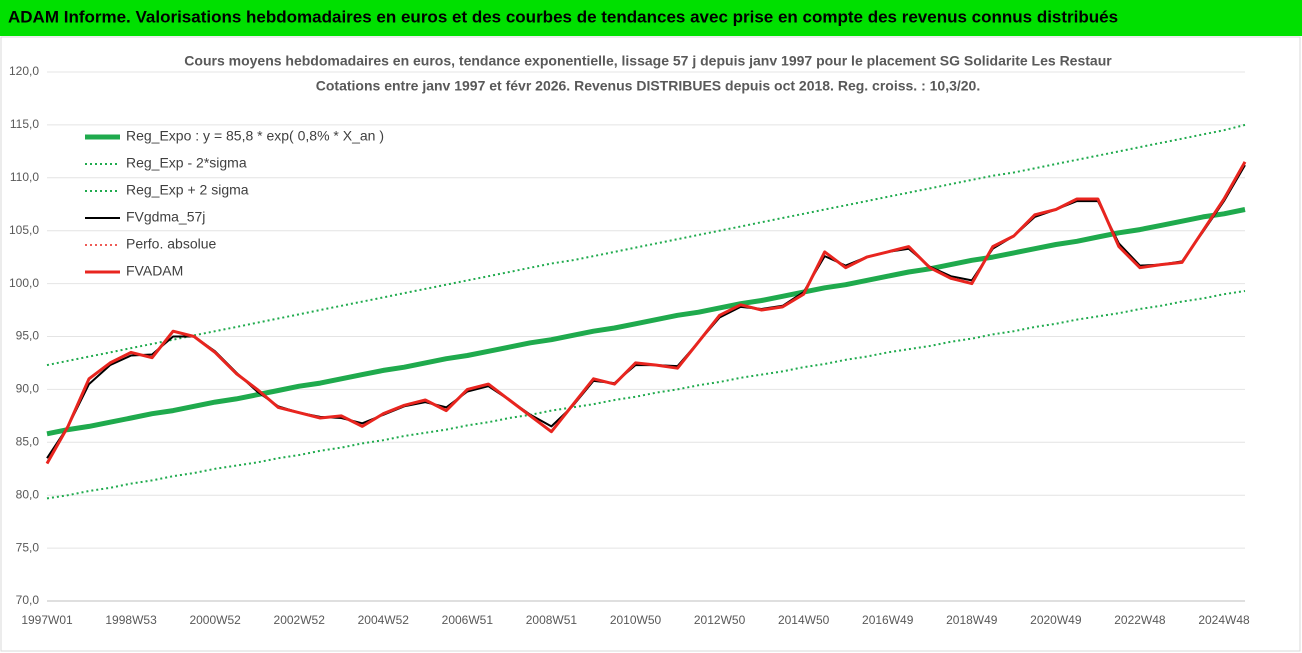 Image resolution: width=1302 pixels, height=653 pixels. Describe the element at coordinates (186, 163) in the screenshot. I see `legend-label: Reg_Exp - 2*sigma` at that location.